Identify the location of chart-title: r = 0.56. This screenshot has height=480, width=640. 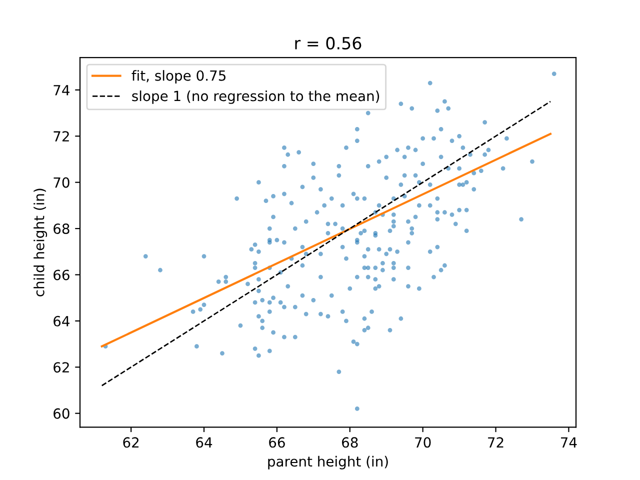
(328, 43).